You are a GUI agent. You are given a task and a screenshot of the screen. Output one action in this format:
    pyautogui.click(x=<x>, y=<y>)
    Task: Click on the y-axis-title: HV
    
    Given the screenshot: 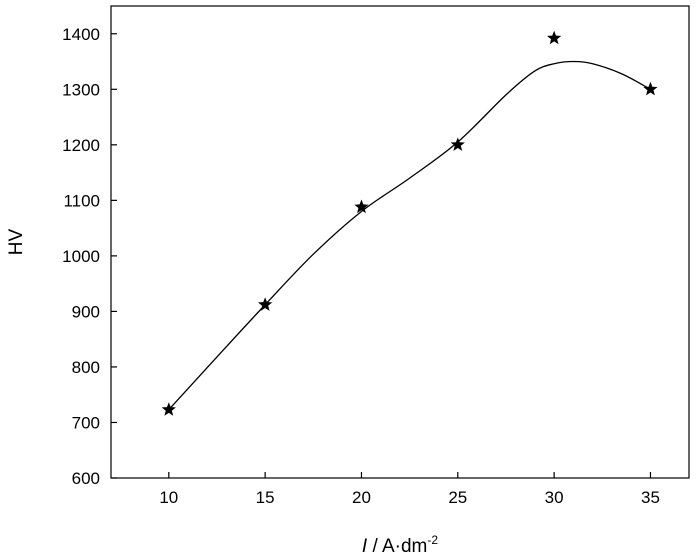 What is the action you would take?
    pyautogui.click(x=16, y=241)
    